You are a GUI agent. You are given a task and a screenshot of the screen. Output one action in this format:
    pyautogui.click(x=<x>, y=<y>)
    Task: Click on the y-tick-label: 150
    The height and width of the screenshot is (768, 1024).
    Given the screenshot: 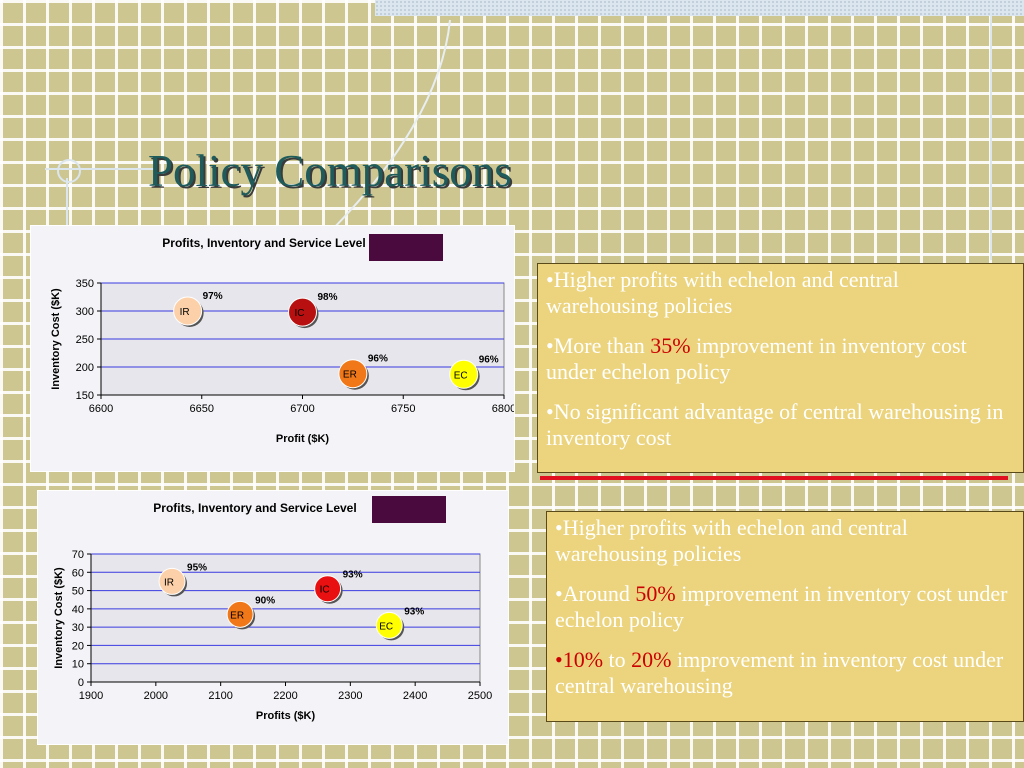 What is the action you would take?
    pyautogui.click(x=85, y=396)
    